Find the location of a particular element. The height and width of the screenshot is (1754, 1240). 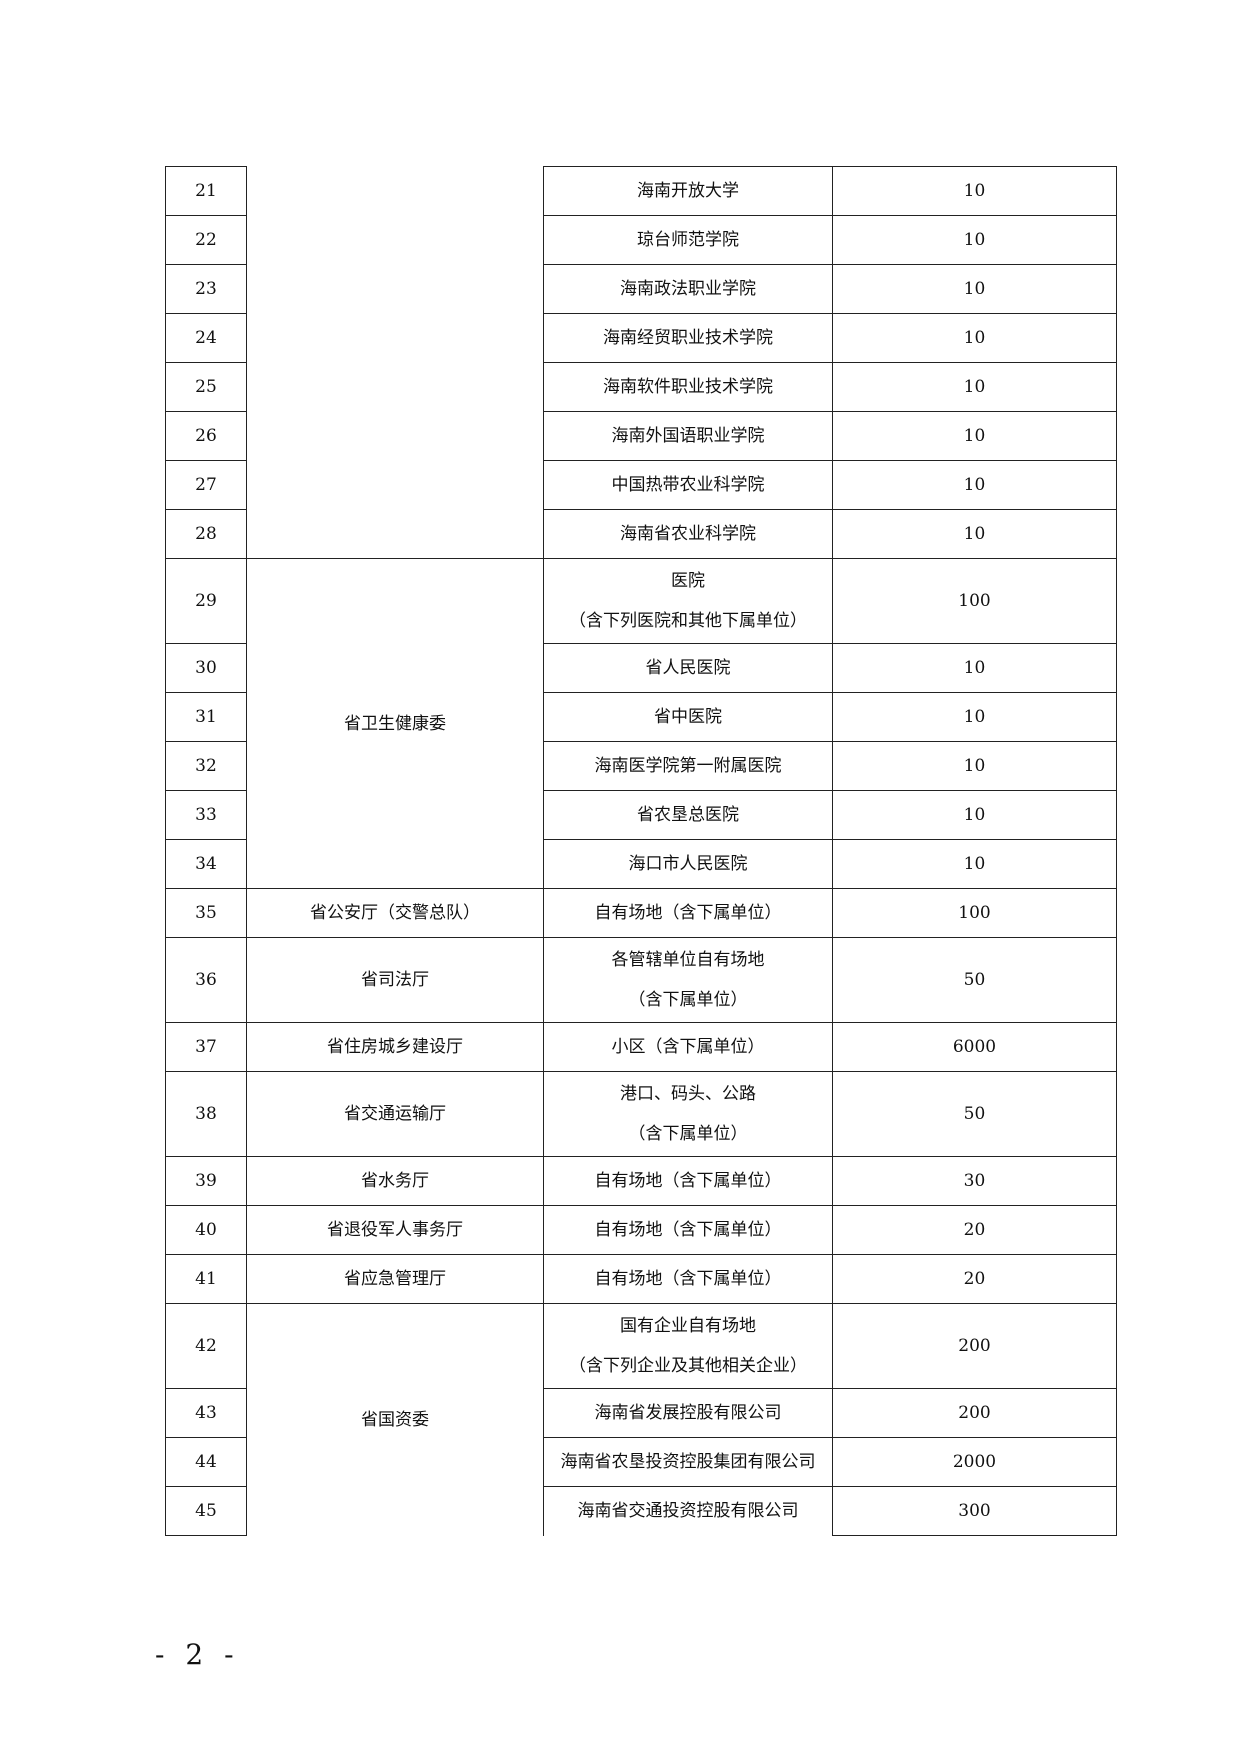

table-row: 28 海南省农业科学院 10 is located at coordinates (641, 534).